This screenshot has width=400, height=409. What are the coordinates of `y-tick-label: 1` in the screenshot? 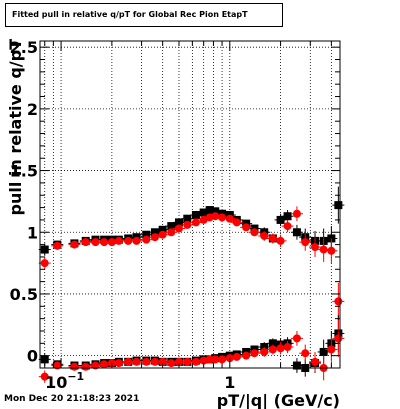 It's located at (32, 232).